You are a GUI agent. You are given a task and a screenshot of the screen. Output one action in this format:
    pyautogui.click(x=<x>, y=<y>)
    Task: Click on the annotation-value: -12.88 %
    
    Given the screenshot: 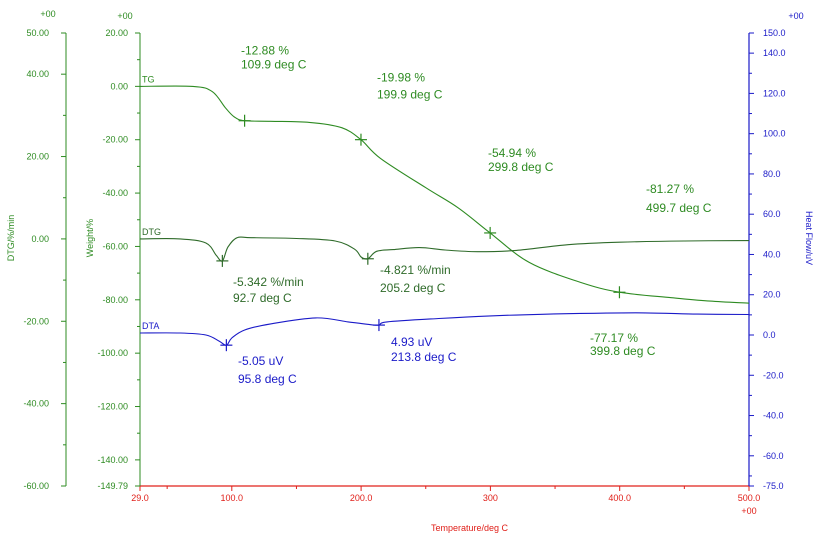 What is the action you would take?
    pyautogui.click(x=265, y=51)
    